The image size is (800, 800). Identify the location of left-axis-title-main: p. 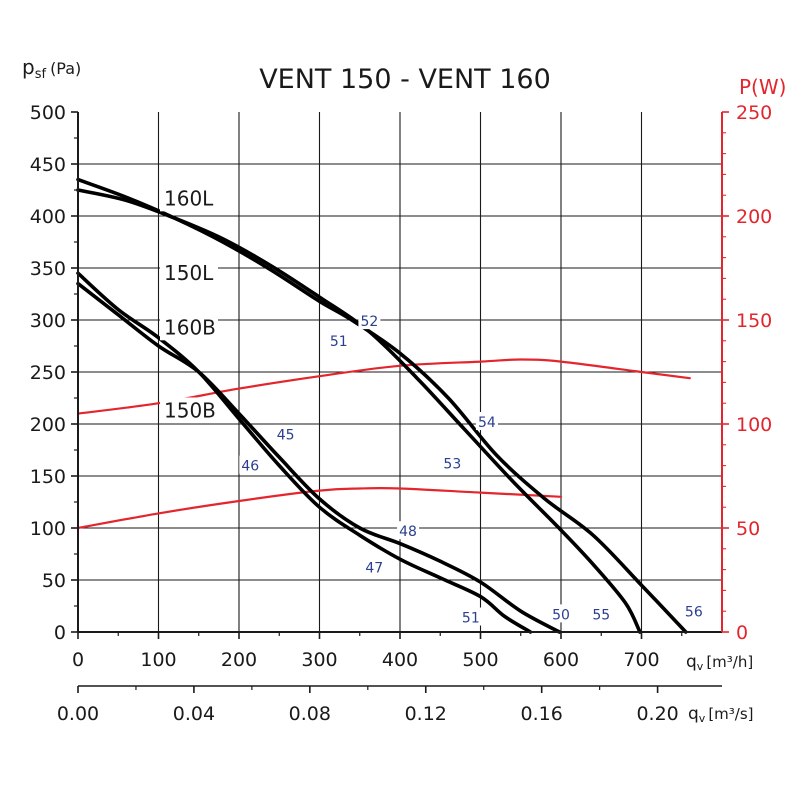
(28, 67).